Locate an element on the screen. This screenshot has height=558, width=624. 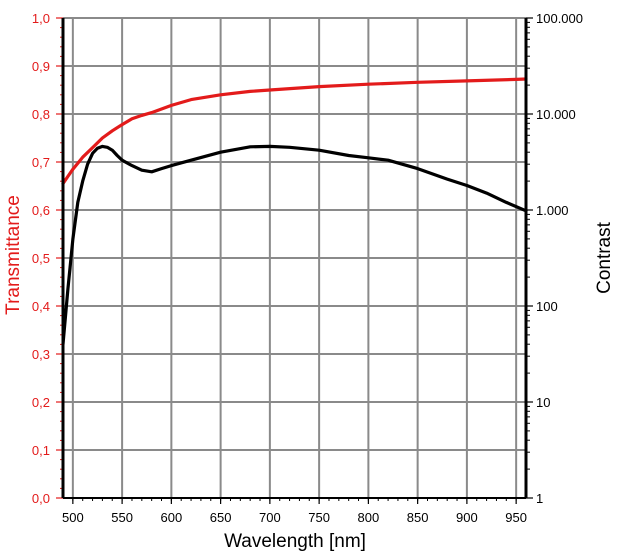
right-axis-title: Contrast is located at coordinates (604, 257).